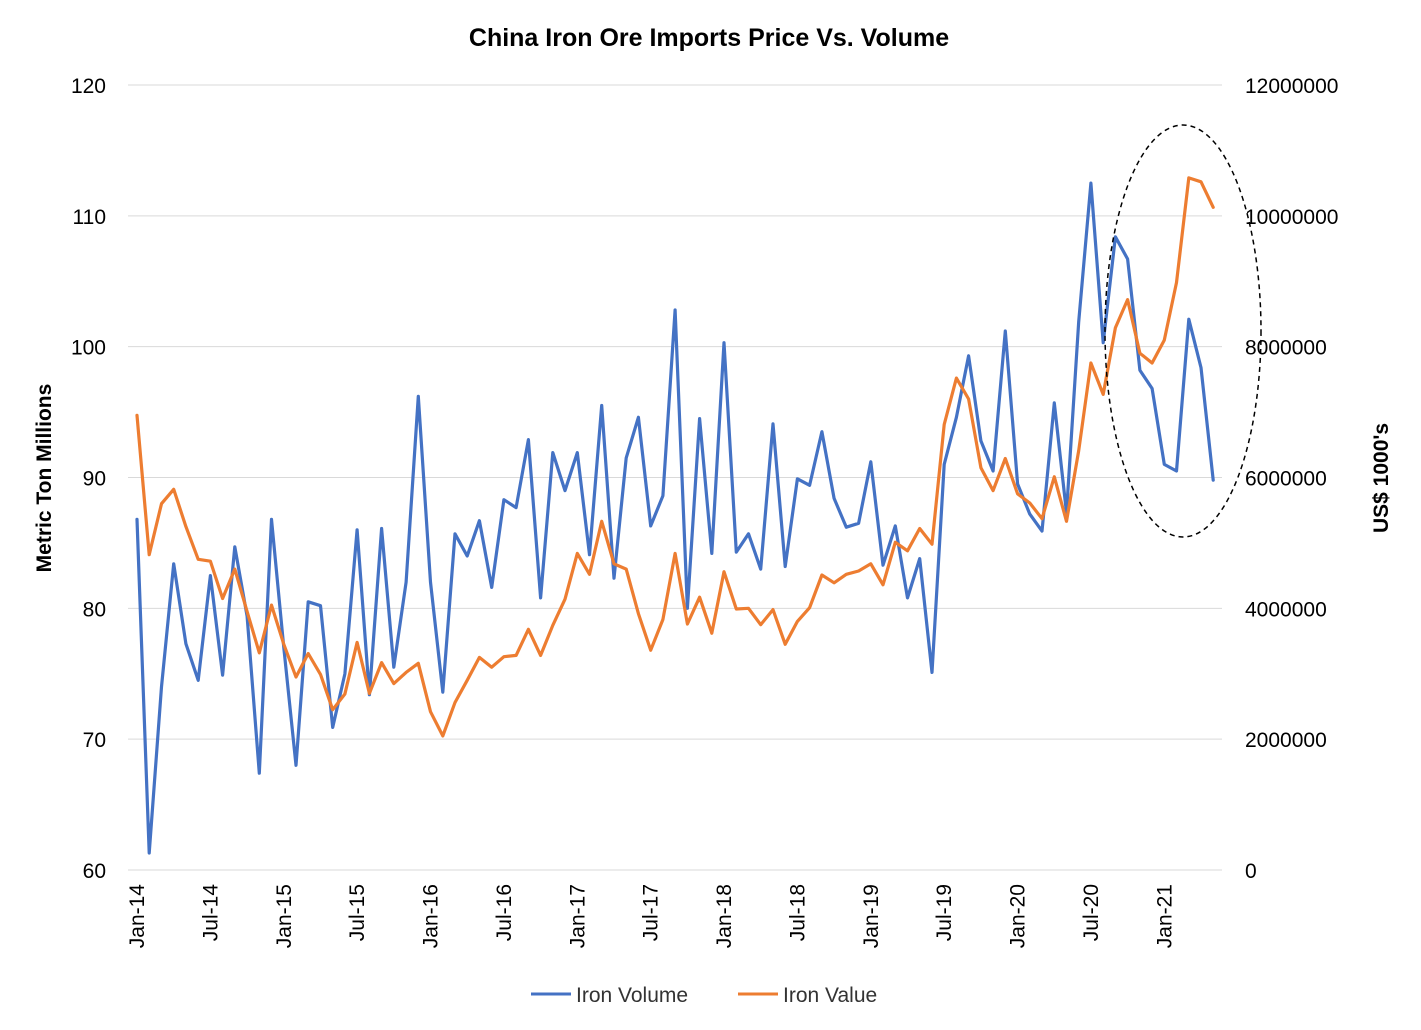  I want to click on x-tick-label: Jul-17, so click(651, 912).